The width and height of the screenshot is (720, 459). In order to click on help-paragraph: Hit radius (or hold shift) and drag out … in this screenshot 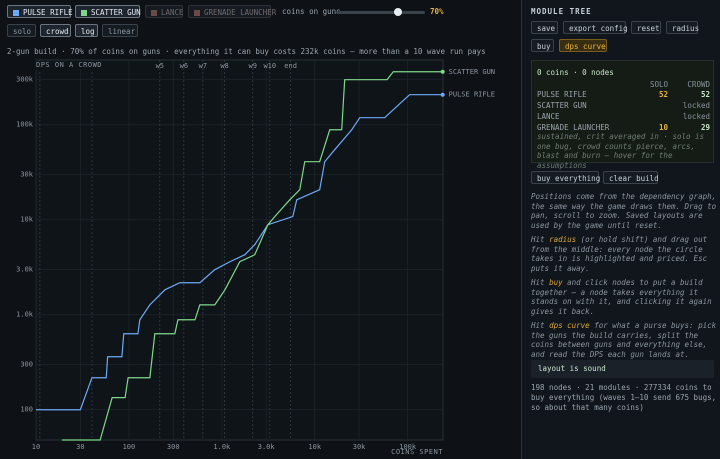, I will do `click(624, 254)`.